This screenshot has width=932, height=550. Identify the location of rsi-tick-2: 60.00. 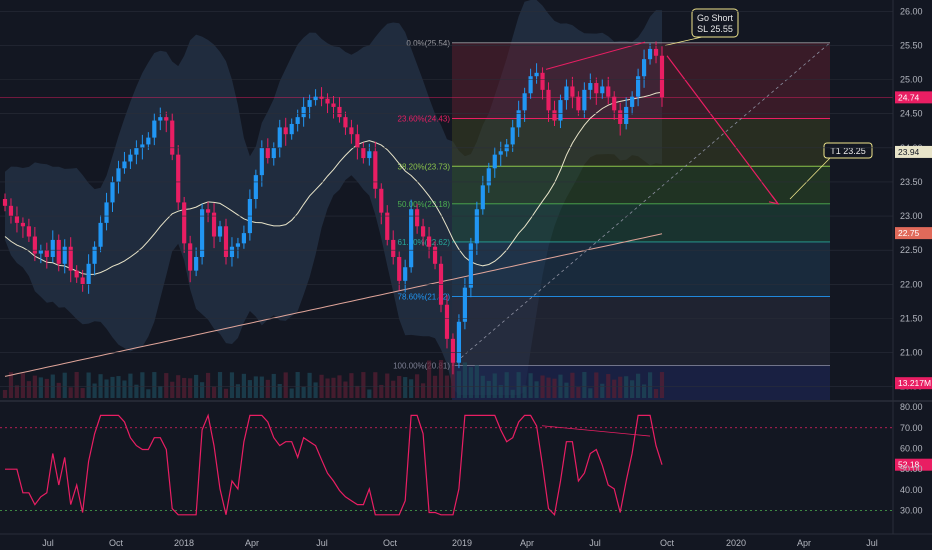
(911, 449).